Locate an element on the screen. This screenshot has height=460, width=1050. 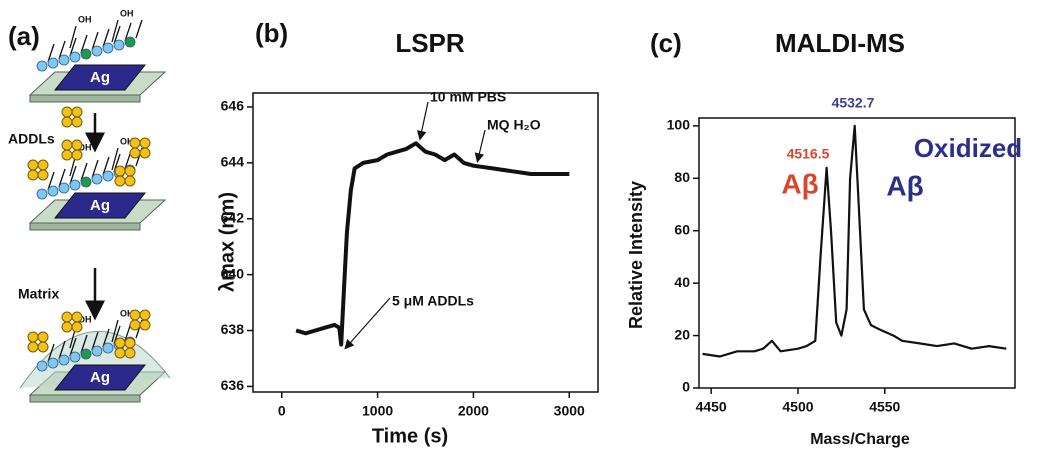
annotation: 5 μM ADDLs is located at coordinates (433, 301).